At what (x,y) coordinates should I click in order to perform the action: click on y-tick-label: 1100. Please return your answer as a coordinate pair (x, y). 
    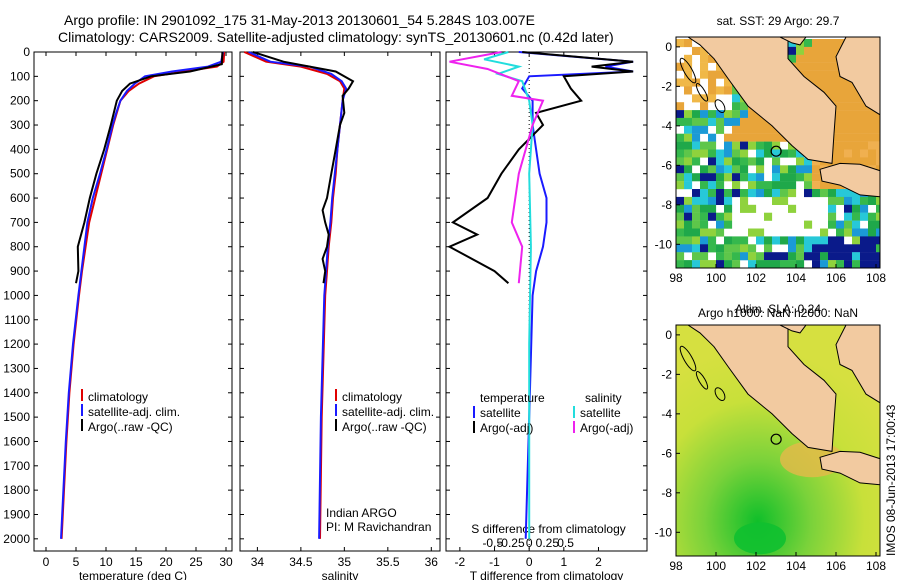
    Looking at the image, I should click on (17, 320).